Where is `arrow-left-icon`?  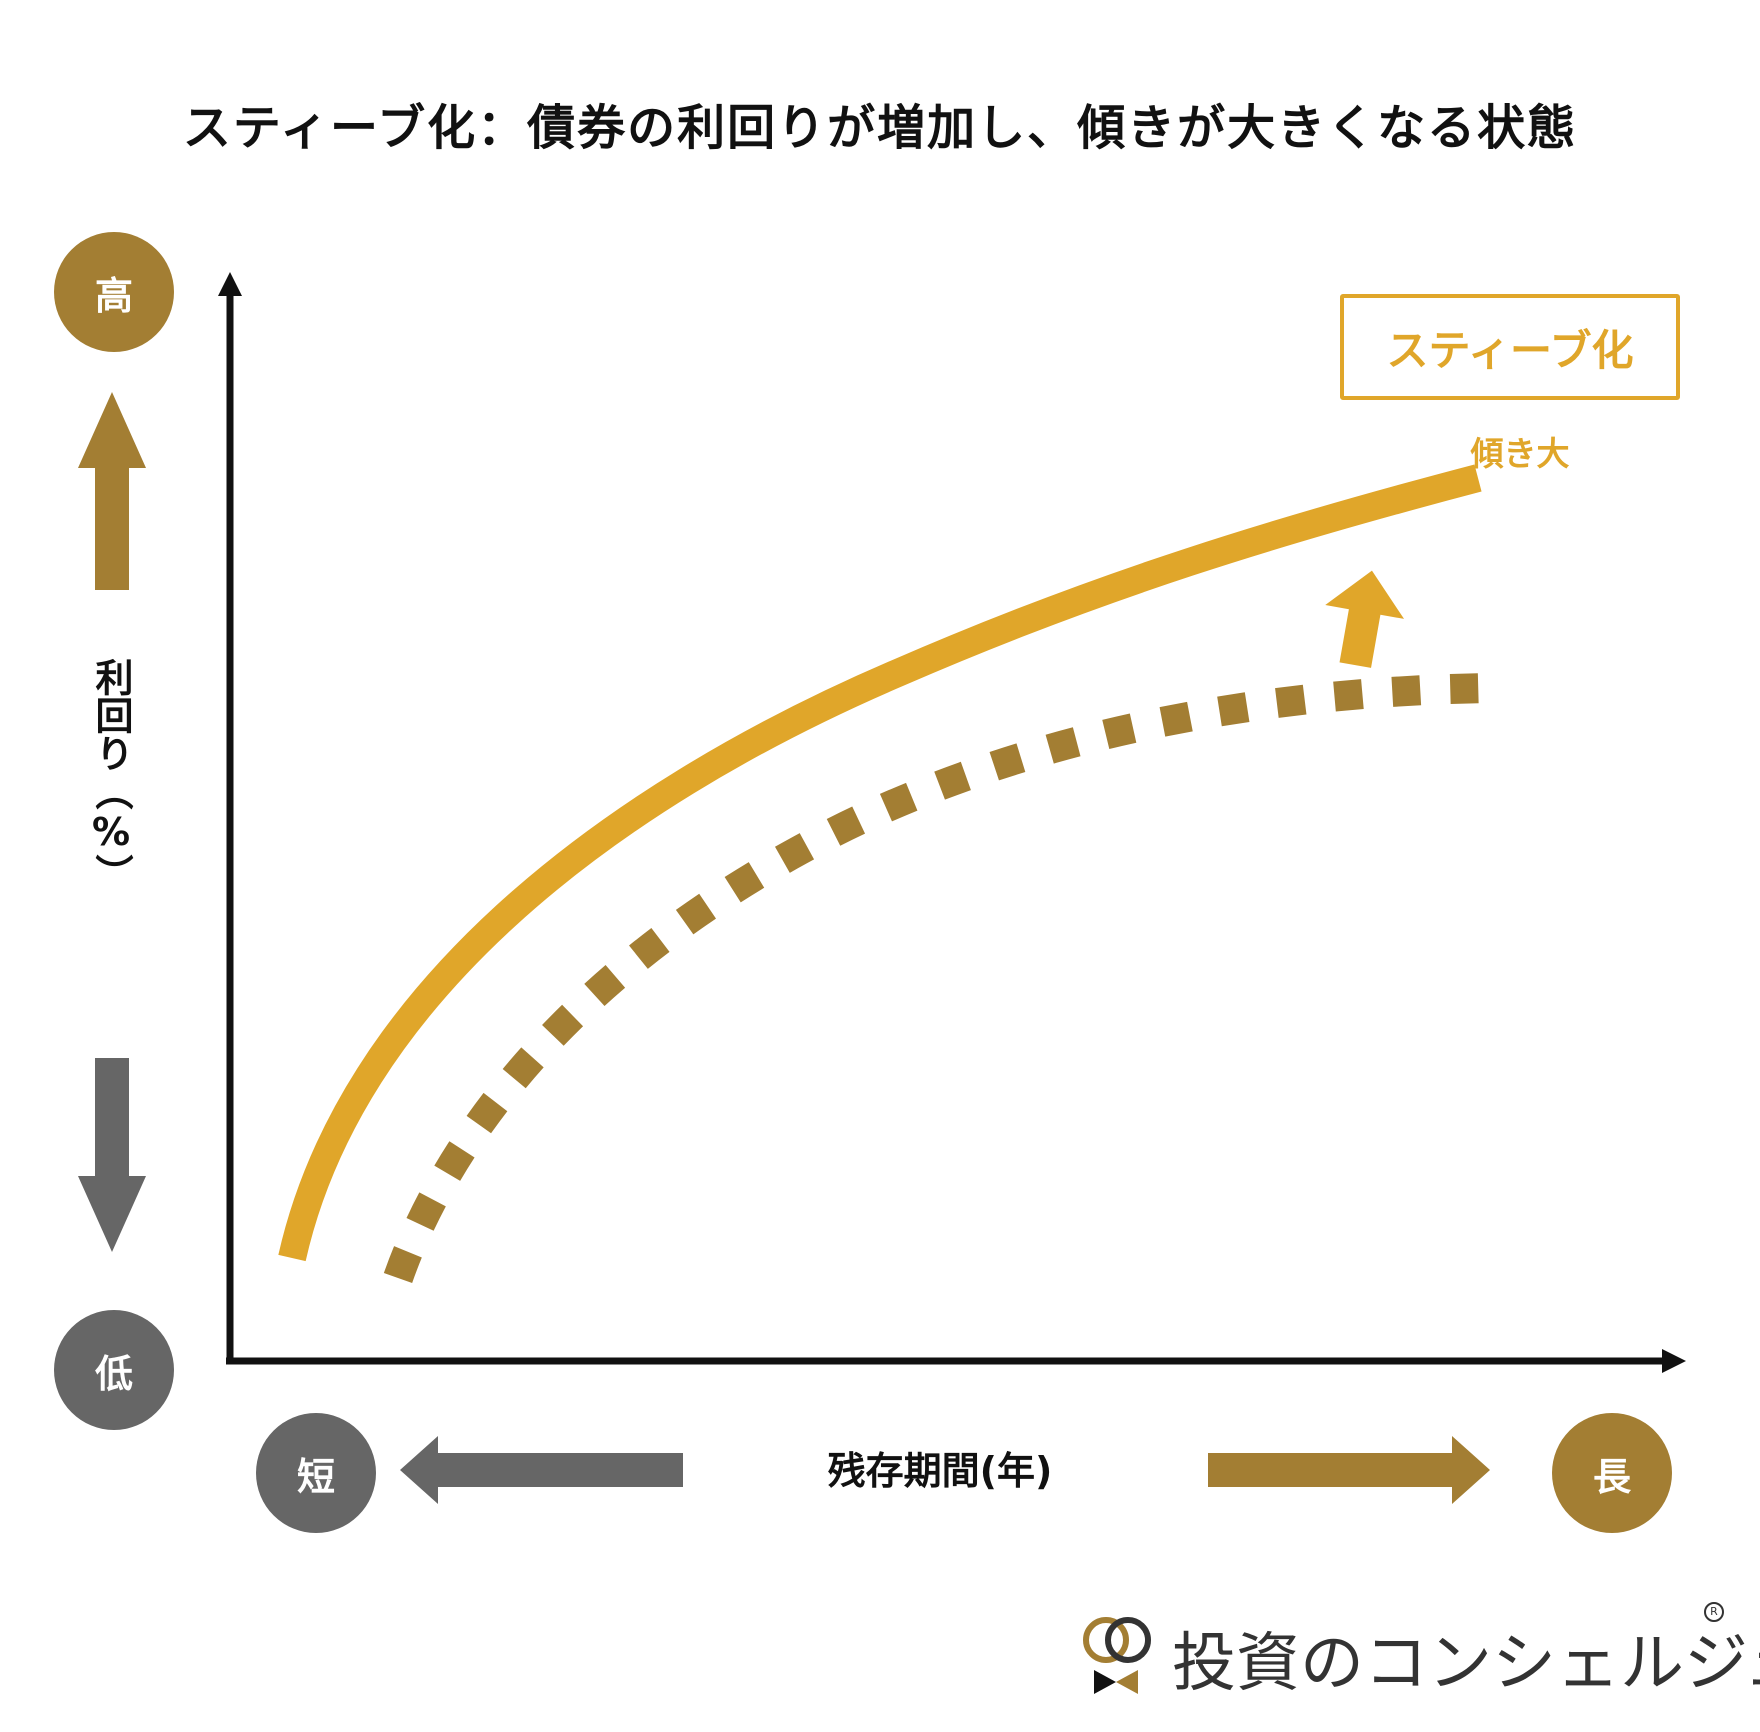 arrow-left-icon is located at coordinates (541, 1470).